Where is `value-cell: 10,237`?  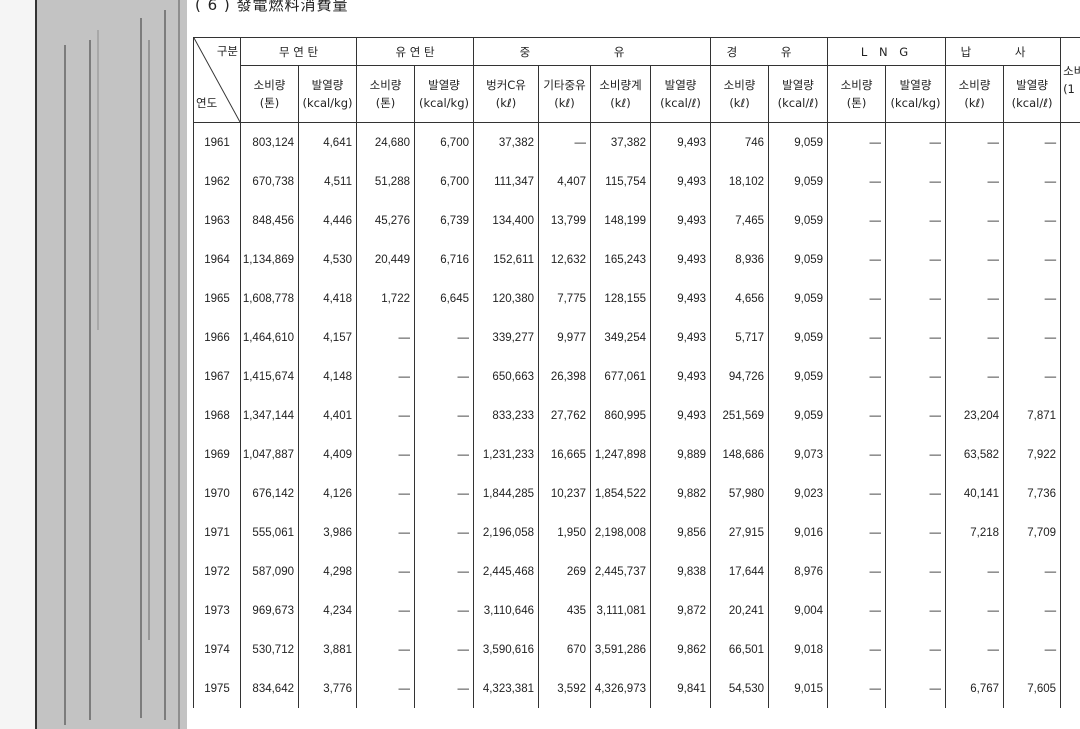 value-cell: 10,237 is located at coordinates (564, 493).